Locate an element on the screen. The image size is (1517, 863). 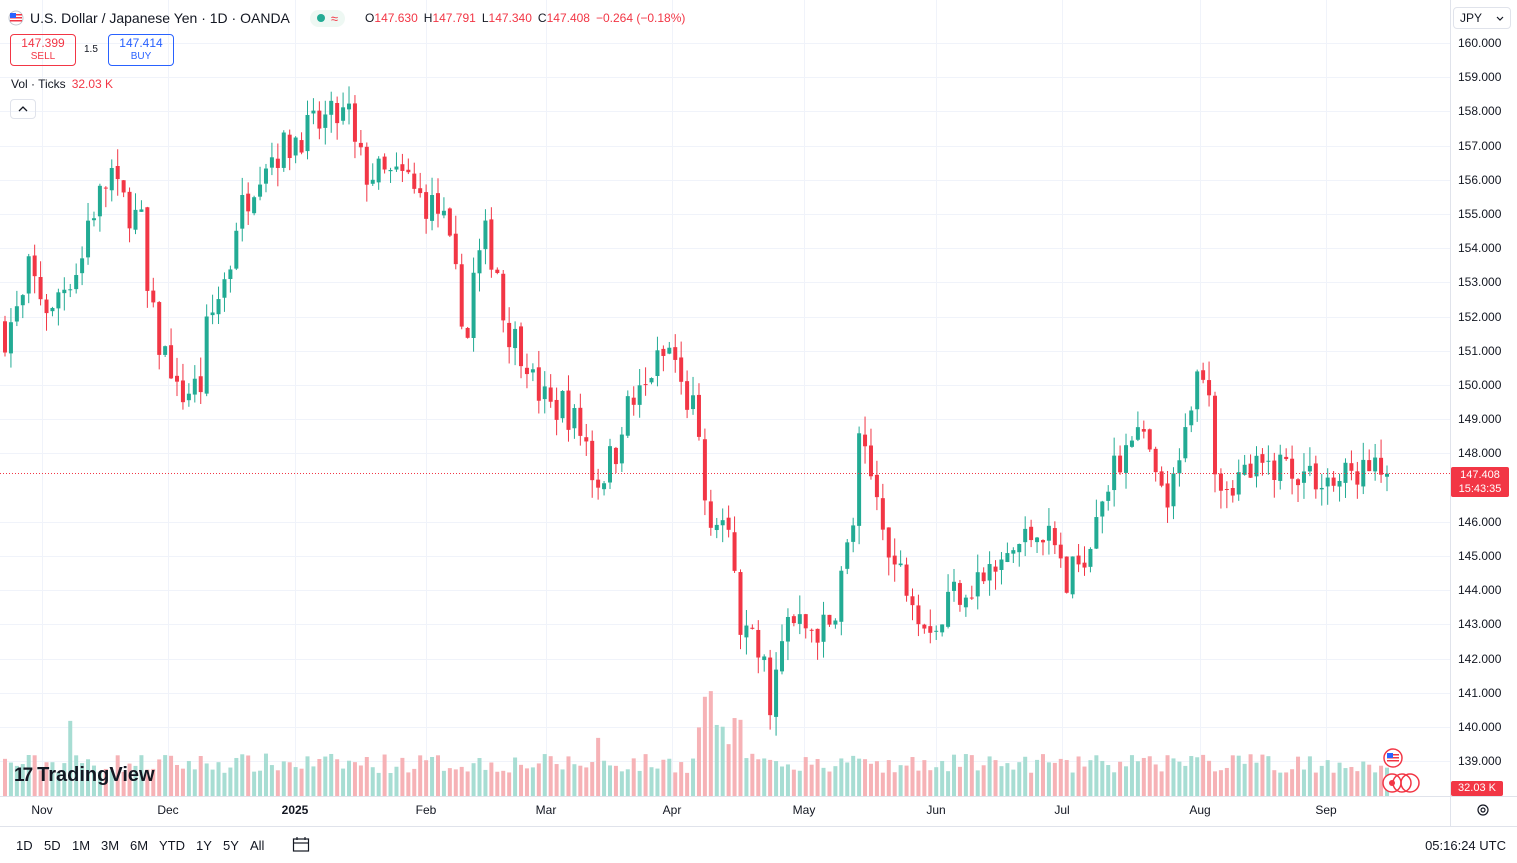
volume-legend: Vol · Ticks 32.03 K is located at coordinates (62, 84).